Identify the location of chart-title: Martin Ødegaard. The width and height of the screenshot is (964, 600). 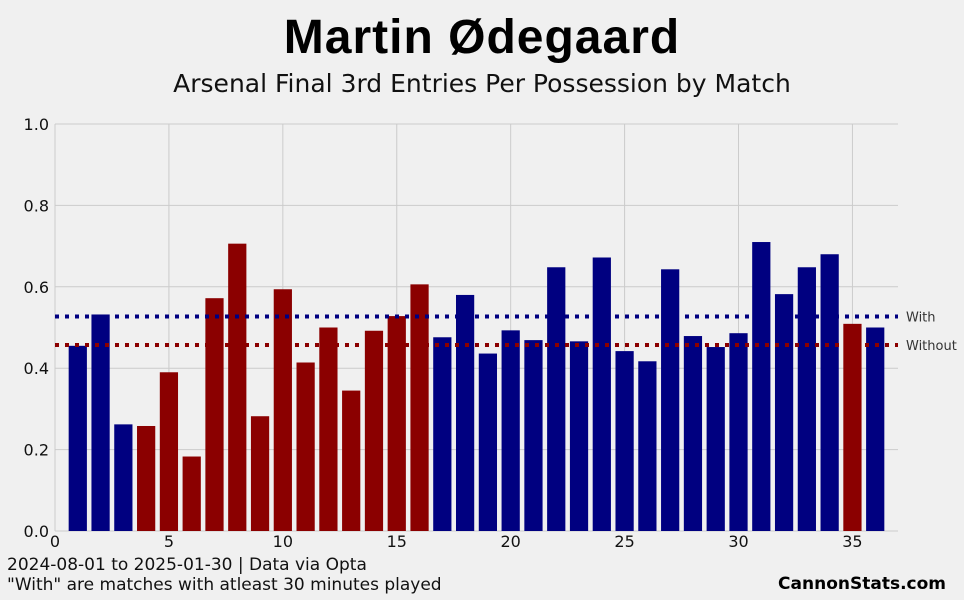
(482, 37).